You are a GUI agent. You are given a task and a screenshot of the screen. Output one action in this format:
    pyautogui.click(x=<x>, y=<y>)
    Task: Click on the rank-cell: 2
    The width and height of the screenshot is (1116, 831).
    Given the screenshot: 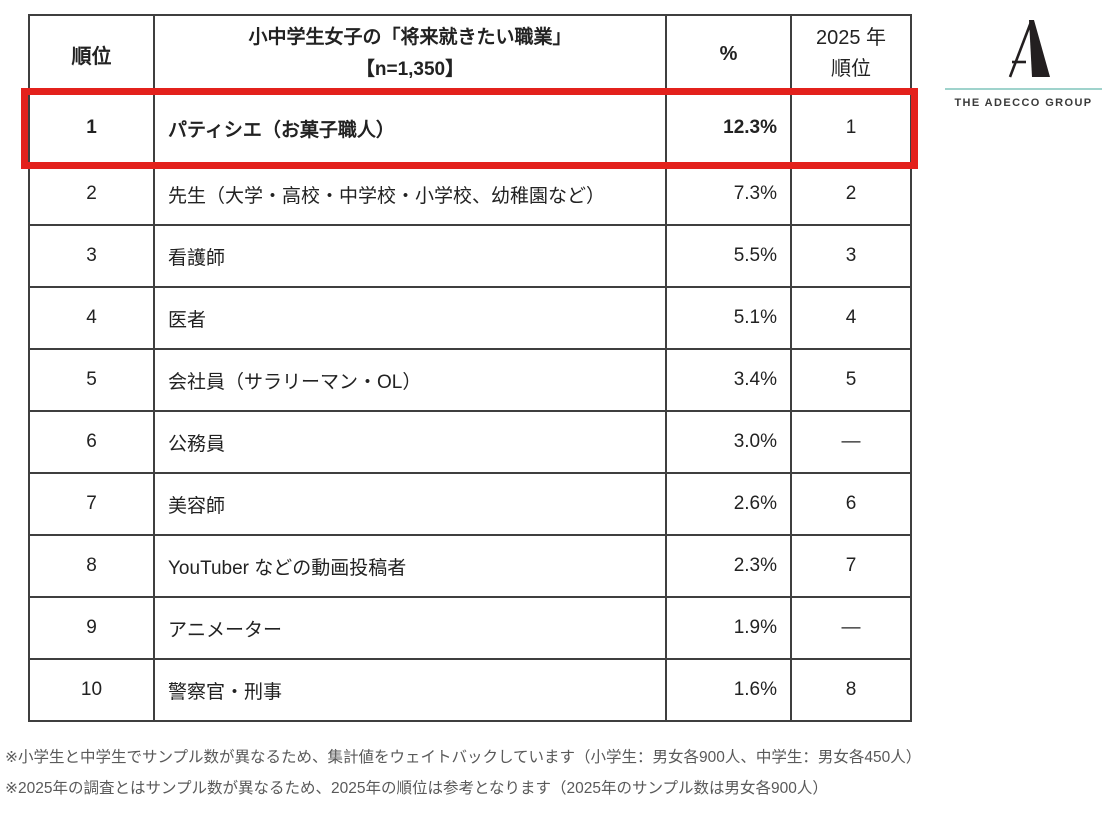 What is the action you would take?
    pyautogui.click(x=91, y=194)
    